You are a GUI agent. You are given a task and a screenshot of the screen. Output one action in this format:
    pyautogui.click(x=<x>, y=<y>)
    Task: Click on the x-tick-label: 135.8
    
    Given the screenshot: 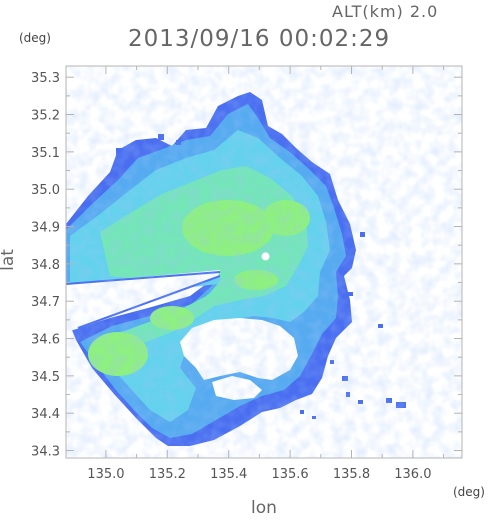 What is the action you would take?
    pyautogui.click(x=351, y=474)
    